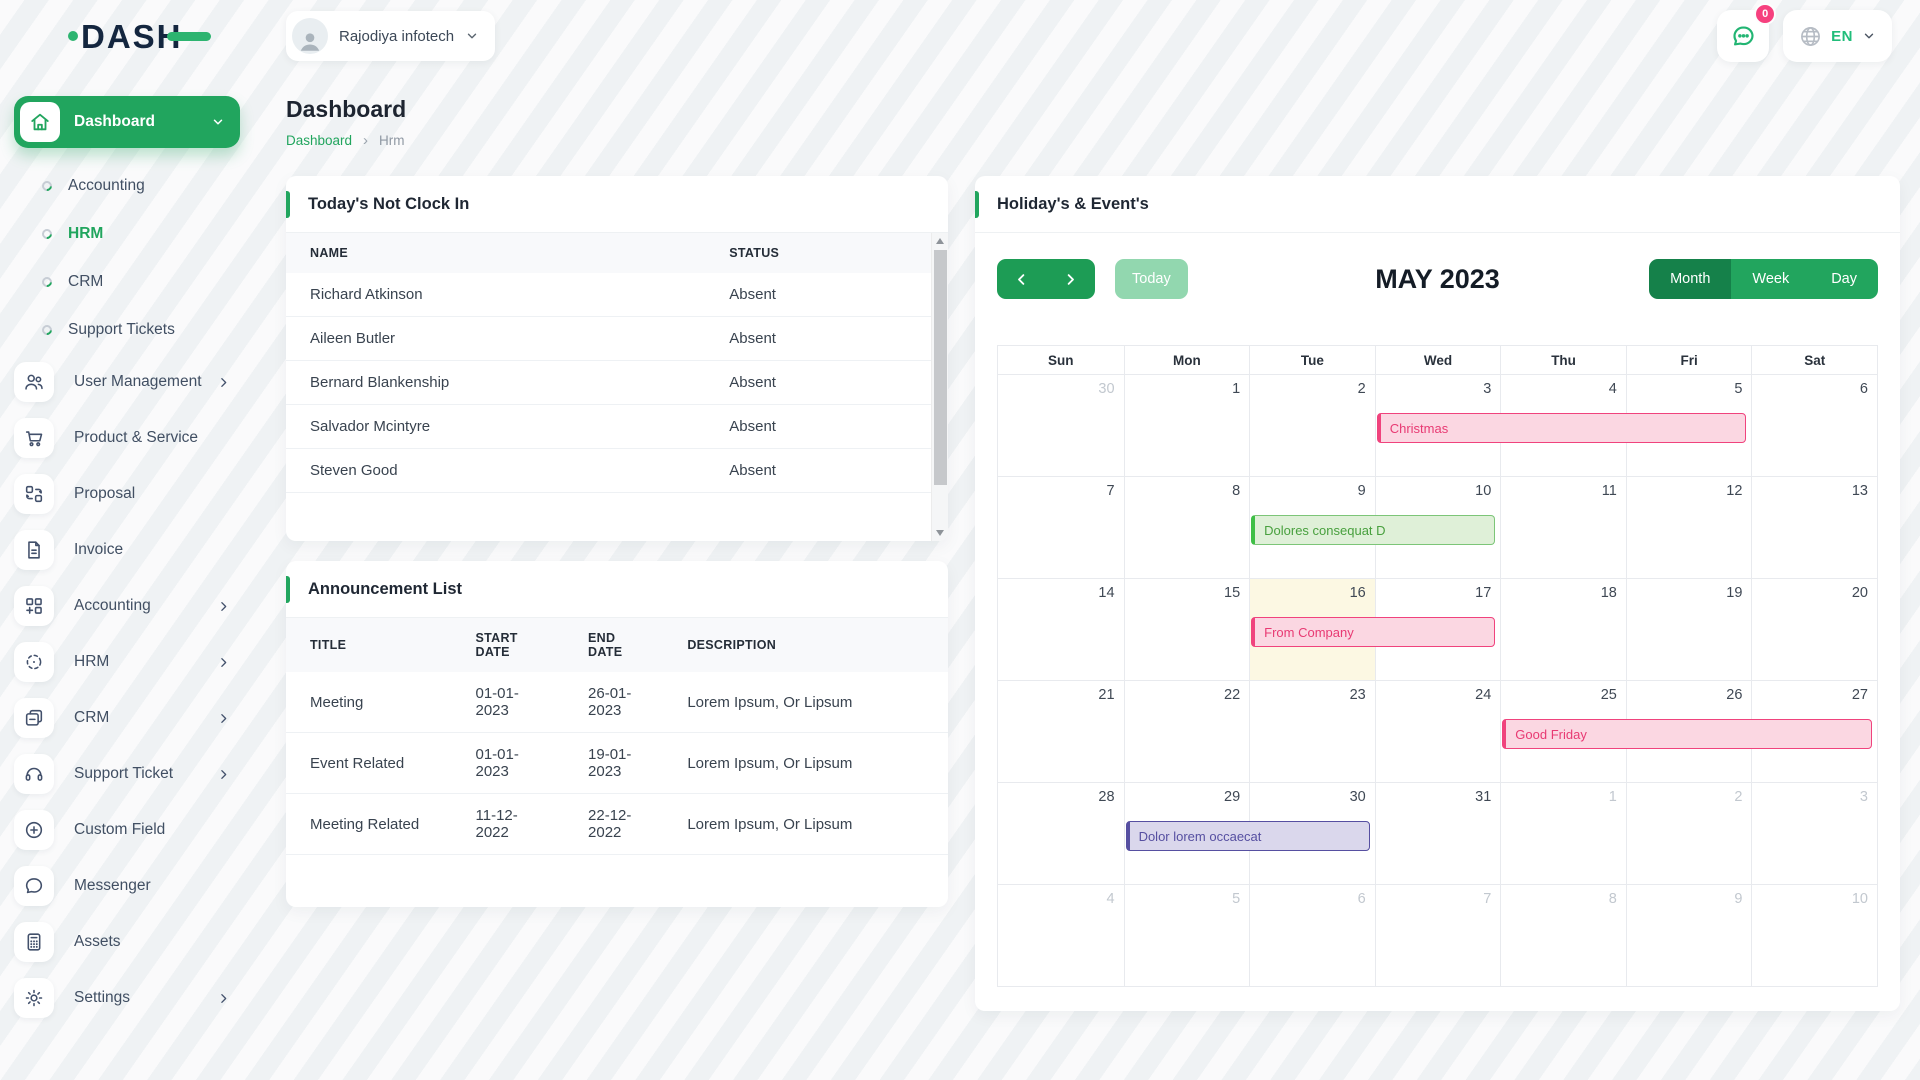 This screenshot has width=1920, height=1080. Describe the element at coordinates (1070, 279) in the screenshot. I see `calendar-next-button` at that location.